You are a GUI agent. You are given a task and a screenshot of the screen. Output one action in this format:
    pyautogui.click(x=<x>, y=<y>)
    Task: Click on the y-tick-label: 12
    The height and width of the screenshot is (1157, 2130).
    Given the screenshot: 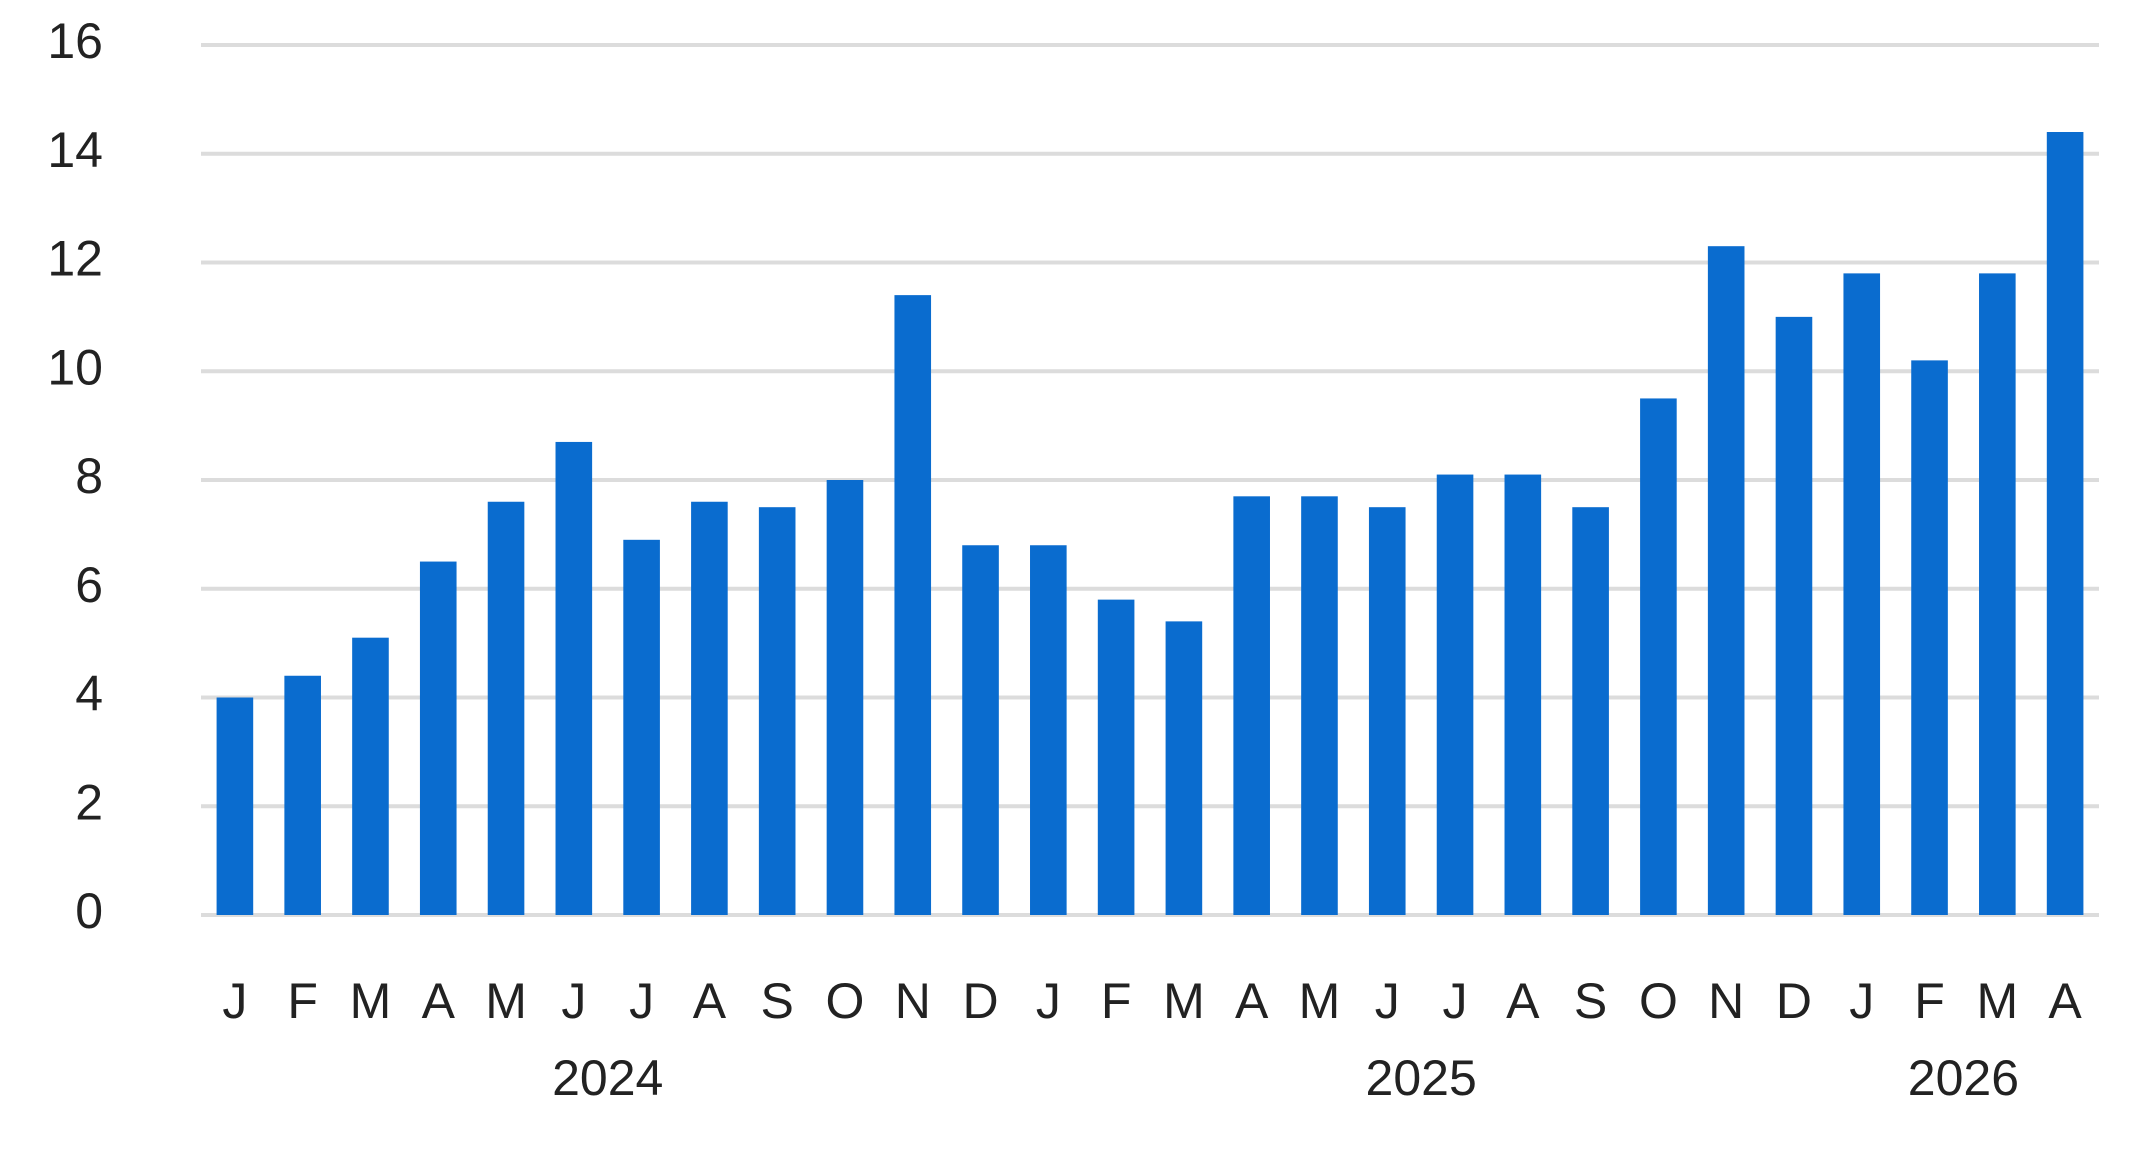 What is the action you would take?
    pyautogui.click(x=75, y=259)
    